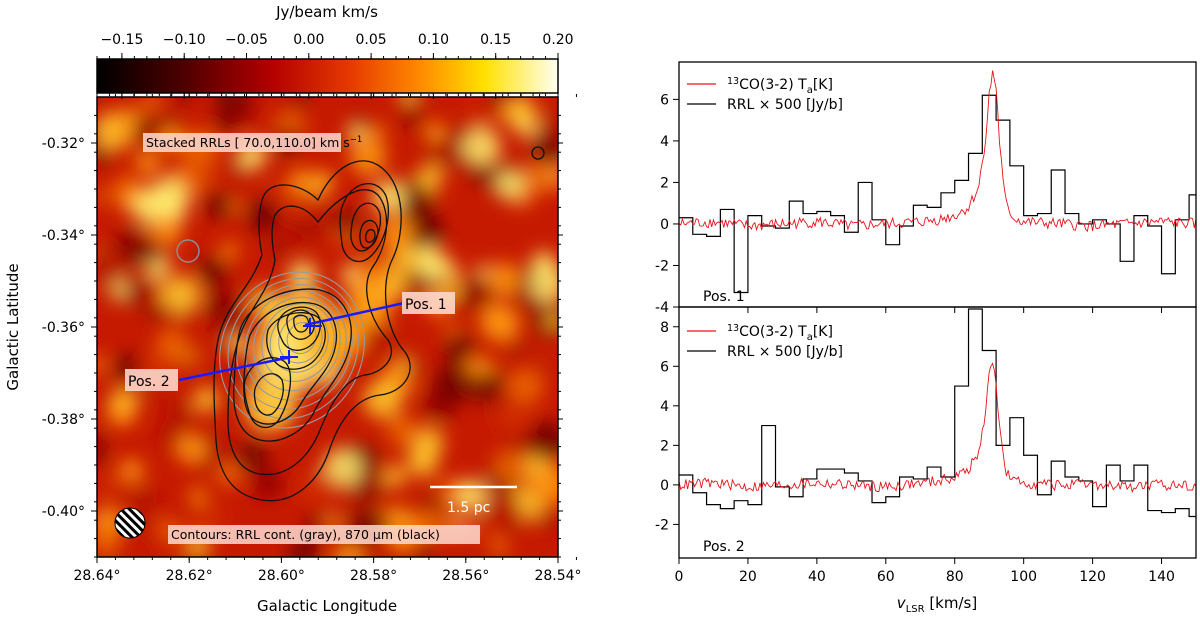 The image size is (1200, 619). What do you see at coordinates (63, 420) in the screenshot?
I see `map-y-tick-label: -0.38°` at bounding box center [63, 420].